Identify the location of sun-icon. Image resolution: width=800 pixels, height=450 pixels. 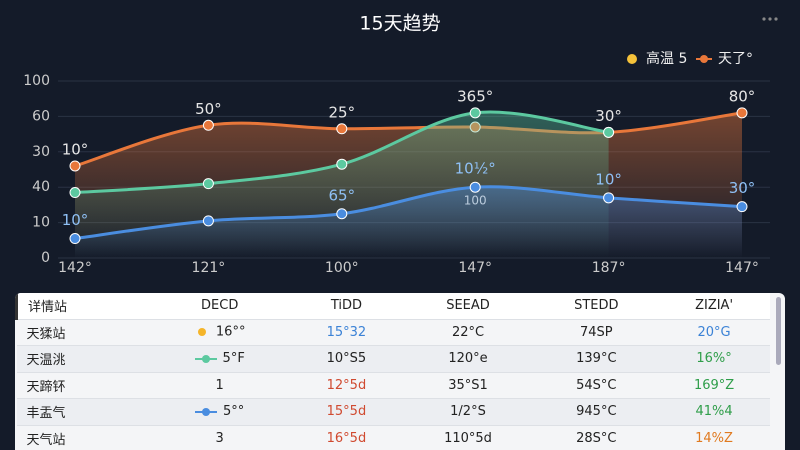
(201, 332).